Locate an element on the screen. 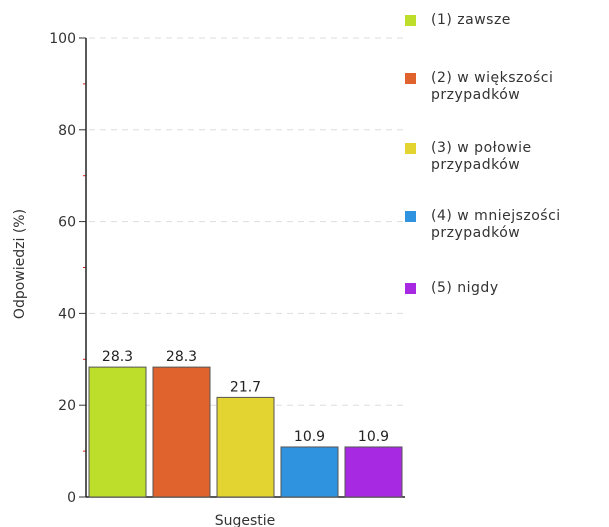 Image resolution: width=609 pixels, height=527 pixels. y-tick-label: 0 is located at coordinates (71, 498).